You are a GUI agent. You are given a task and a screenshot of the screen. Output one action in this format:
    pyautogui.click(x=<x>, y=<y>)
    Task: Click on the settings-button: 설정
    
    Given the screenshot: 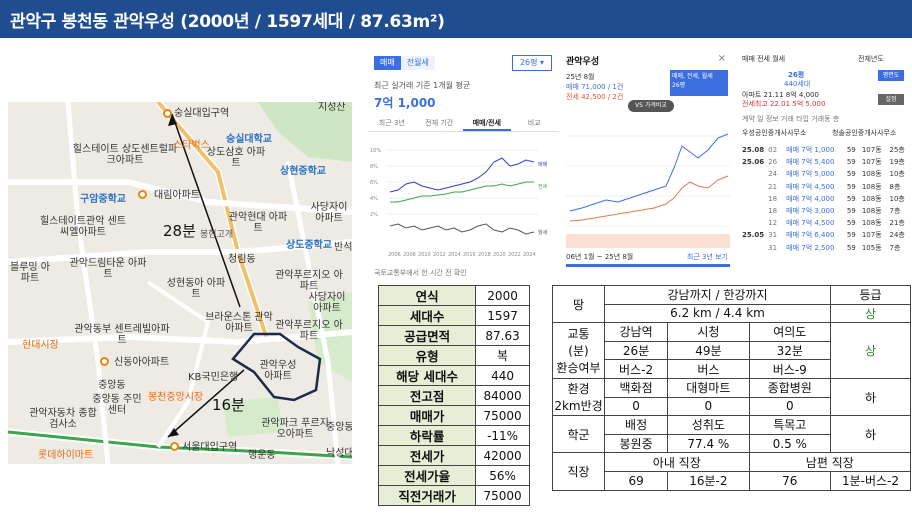 What is the action you would take?
    pyautogui.click(x=891, y=99)
    